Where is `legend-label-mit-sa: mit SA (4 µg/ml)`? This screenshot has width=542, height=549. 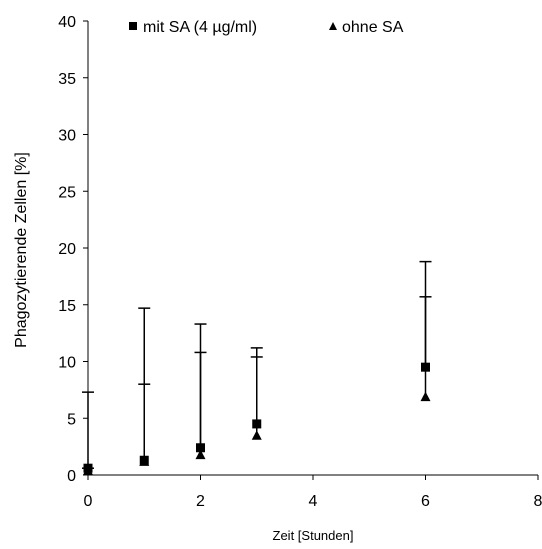
legend-label-mit-sa: mit SA (4 µg/ml) is located at coordinates (200, 27).